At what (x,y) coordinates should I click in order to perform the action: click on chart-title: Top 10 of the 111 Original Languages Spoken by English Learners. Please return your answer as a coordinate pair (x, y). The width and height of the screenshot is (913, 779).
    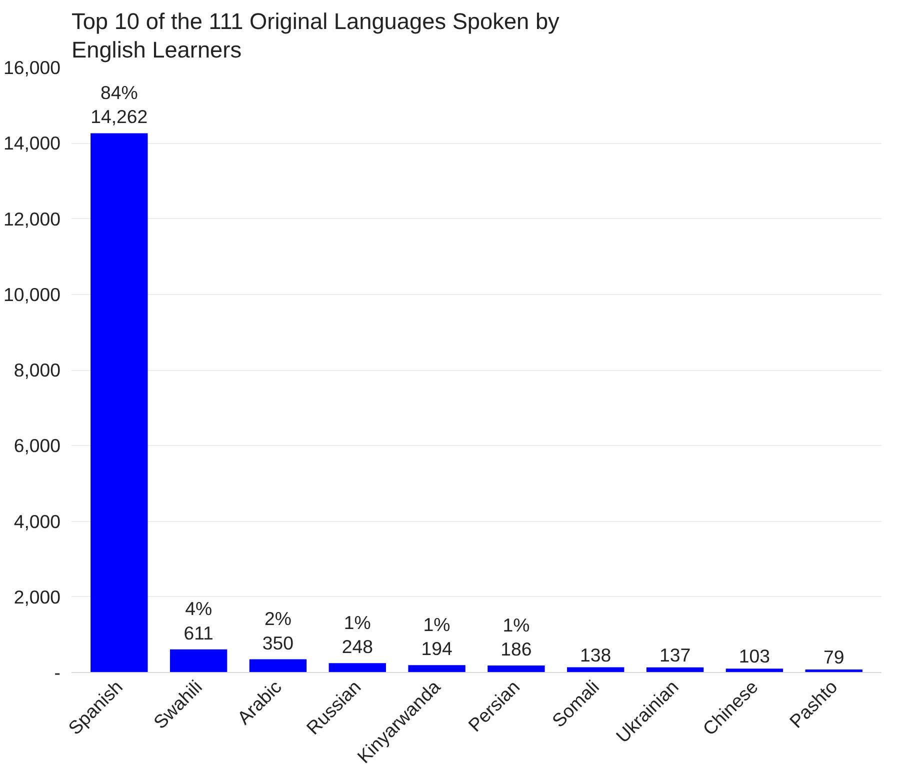
    Looking at the image, I should click on (316, 35).